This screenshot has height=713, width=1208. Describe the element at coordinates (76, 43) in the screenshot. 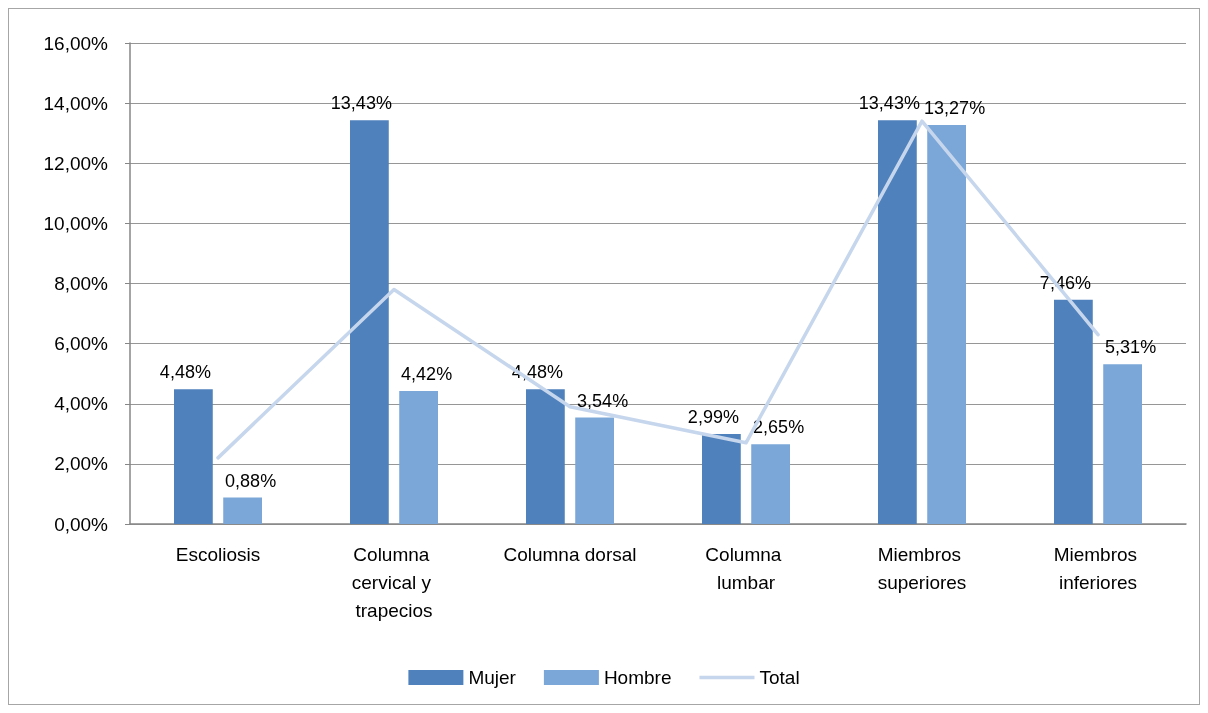

I see `y-tick-label: 16,00%` at that location.